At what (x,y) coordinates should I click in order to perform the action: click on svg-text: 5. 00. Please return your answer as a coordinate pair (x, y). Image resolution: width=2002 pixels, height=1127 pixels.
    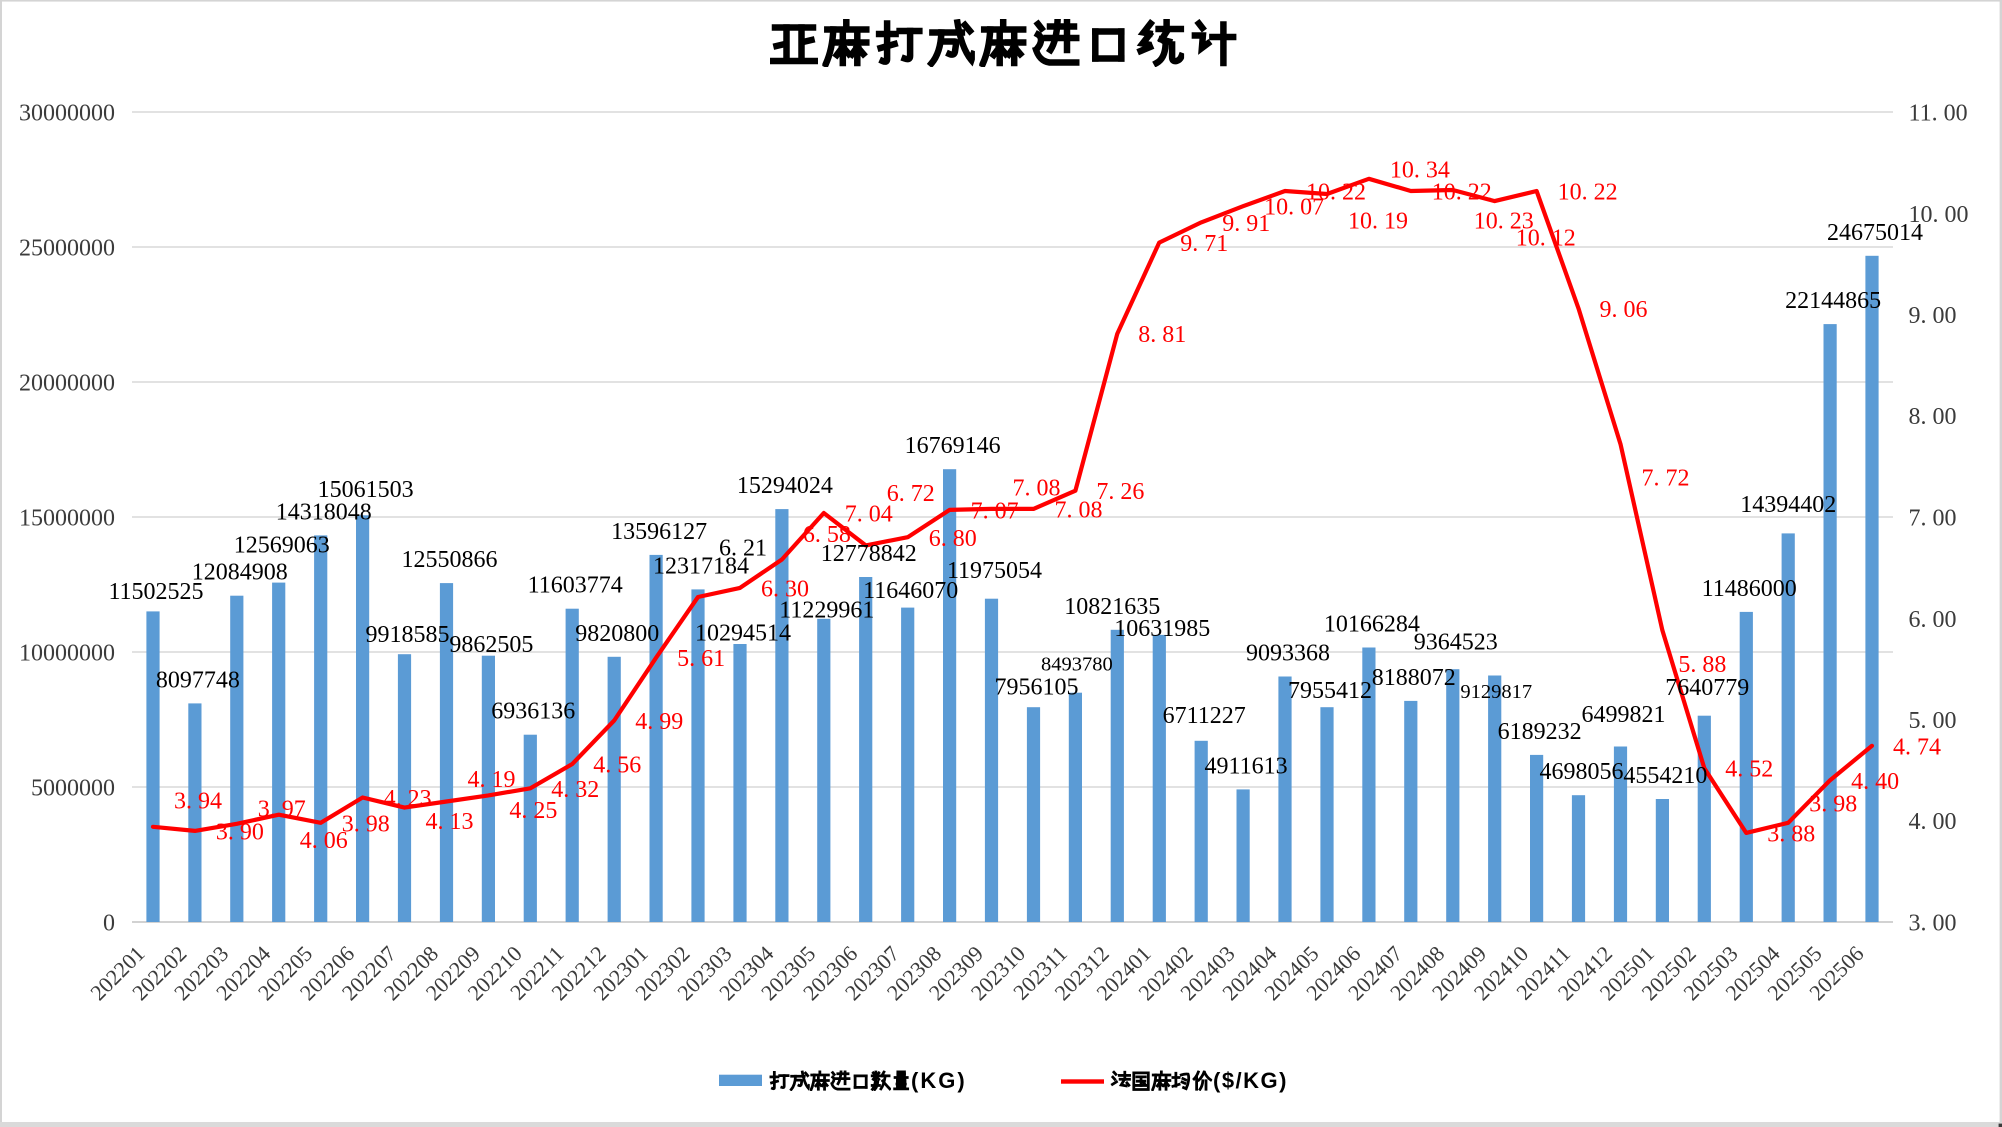
    Looking at the image, I should click on (1933, 721).